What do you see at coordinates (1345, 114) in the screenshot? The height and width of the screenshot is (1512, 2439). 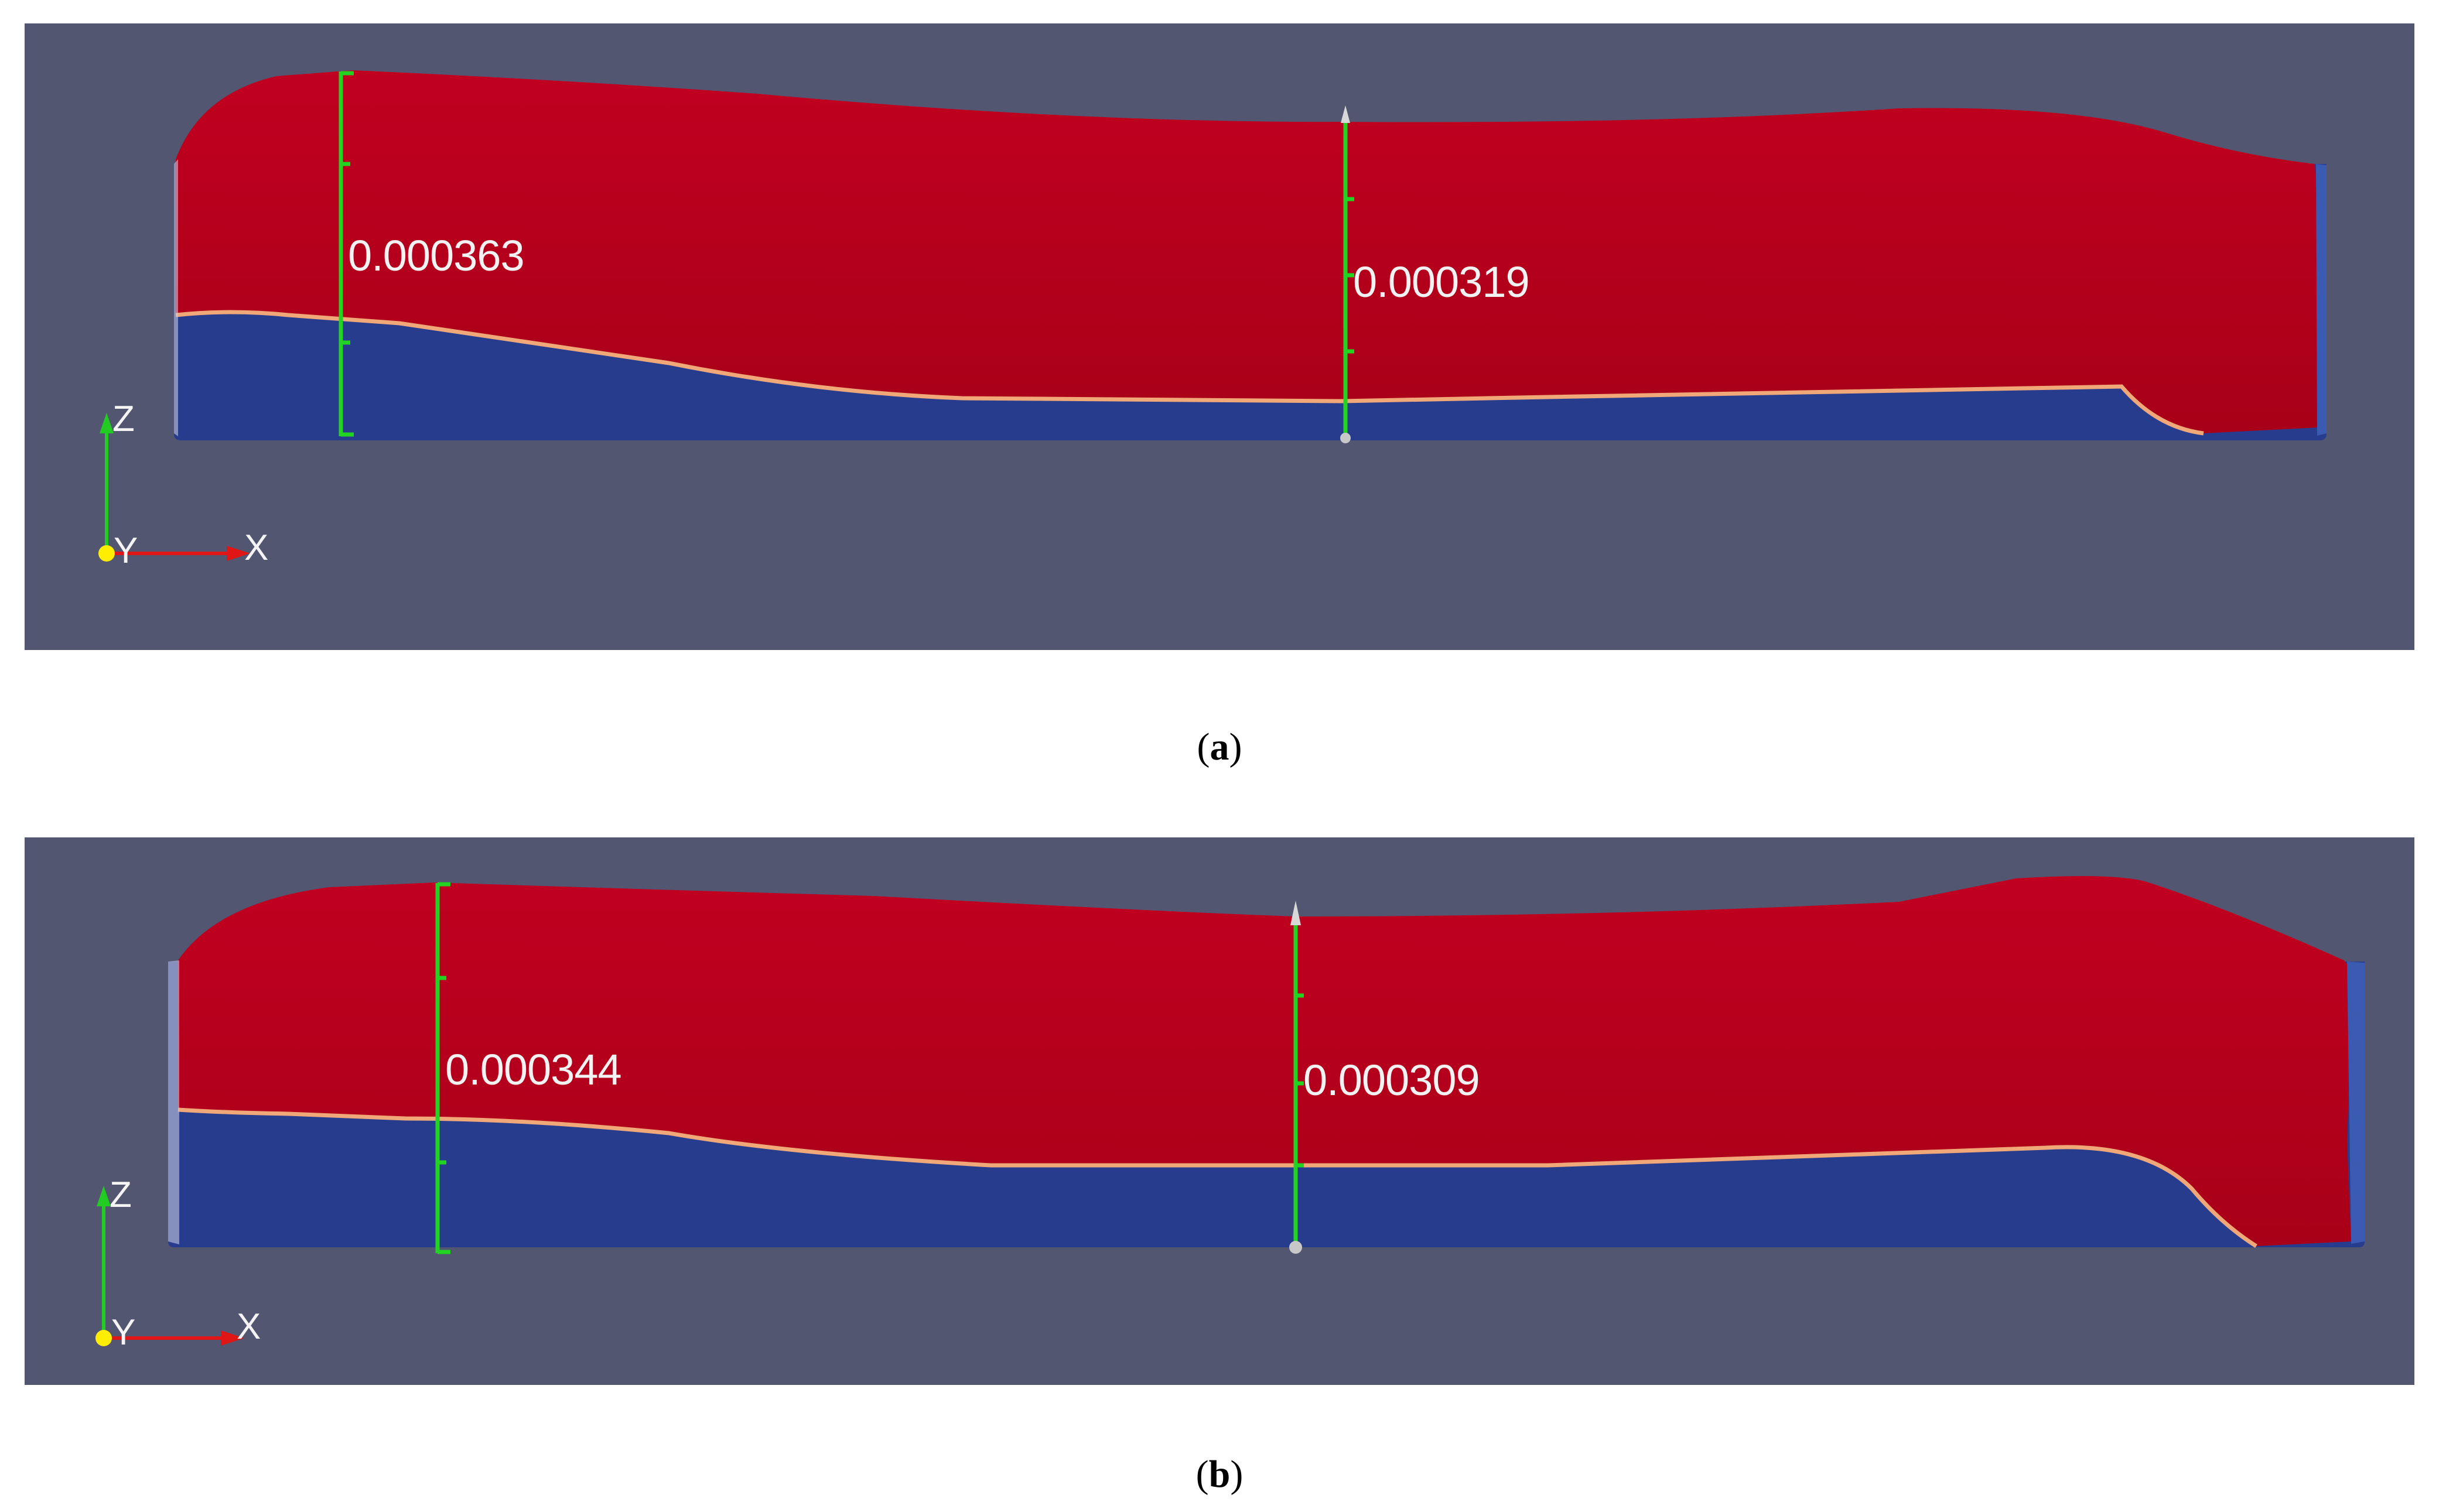 I see `measure-arrow-head-a` at bounding box center [1345, 114].